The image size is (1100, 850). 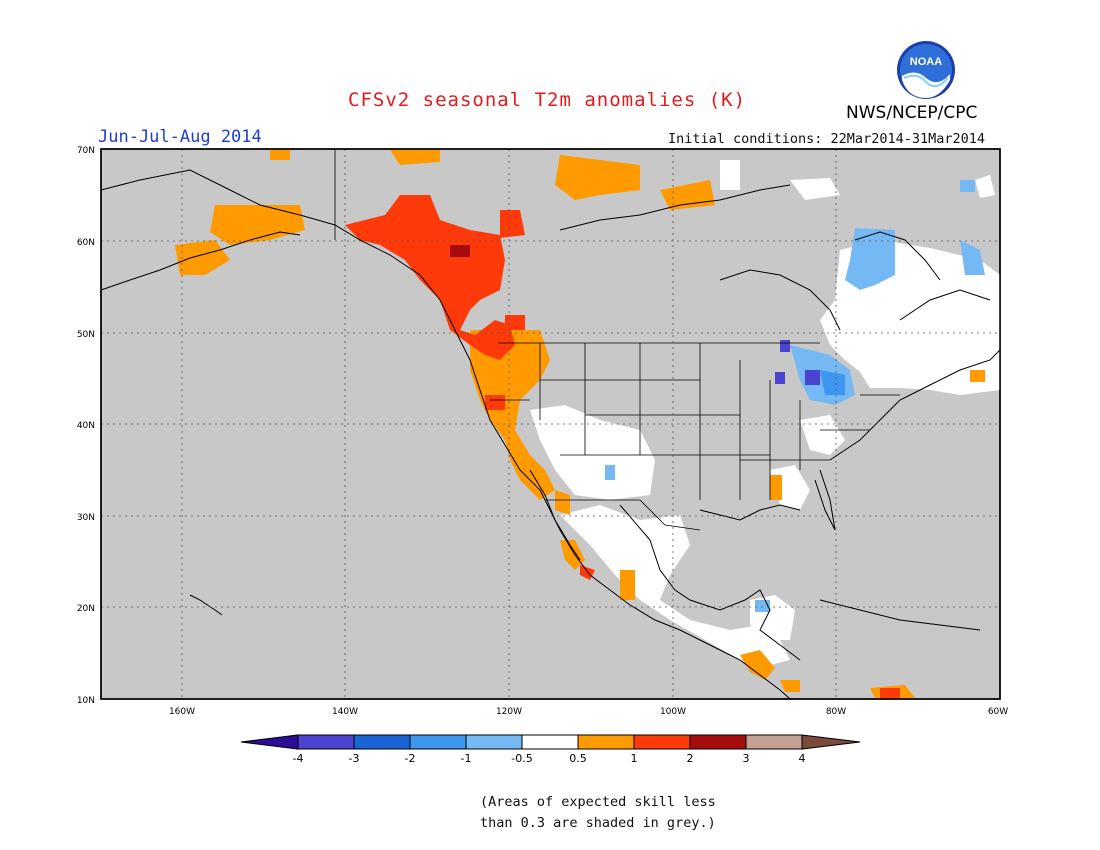 What do you see at coordinates (354, 758) in the screenshot?
I see `colorbar-tick-label: -3` at bounding box center [354, 758].